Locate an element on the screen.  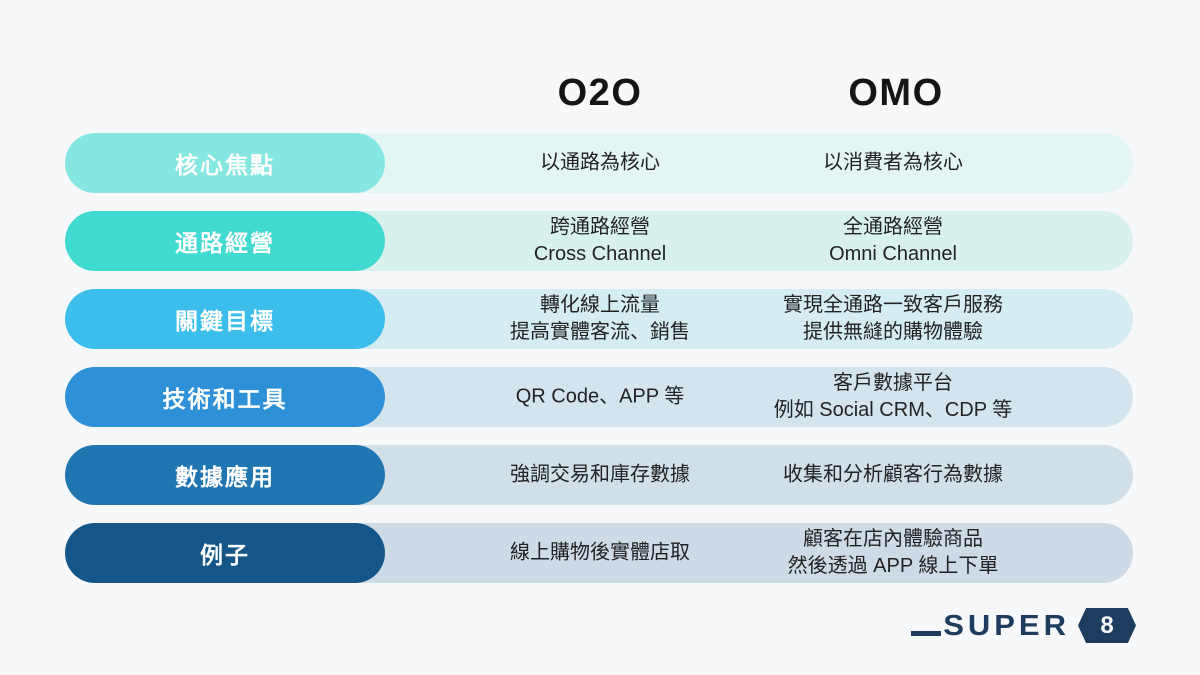
row-label: 關鍵目標 is located at coordinates (225, 321).